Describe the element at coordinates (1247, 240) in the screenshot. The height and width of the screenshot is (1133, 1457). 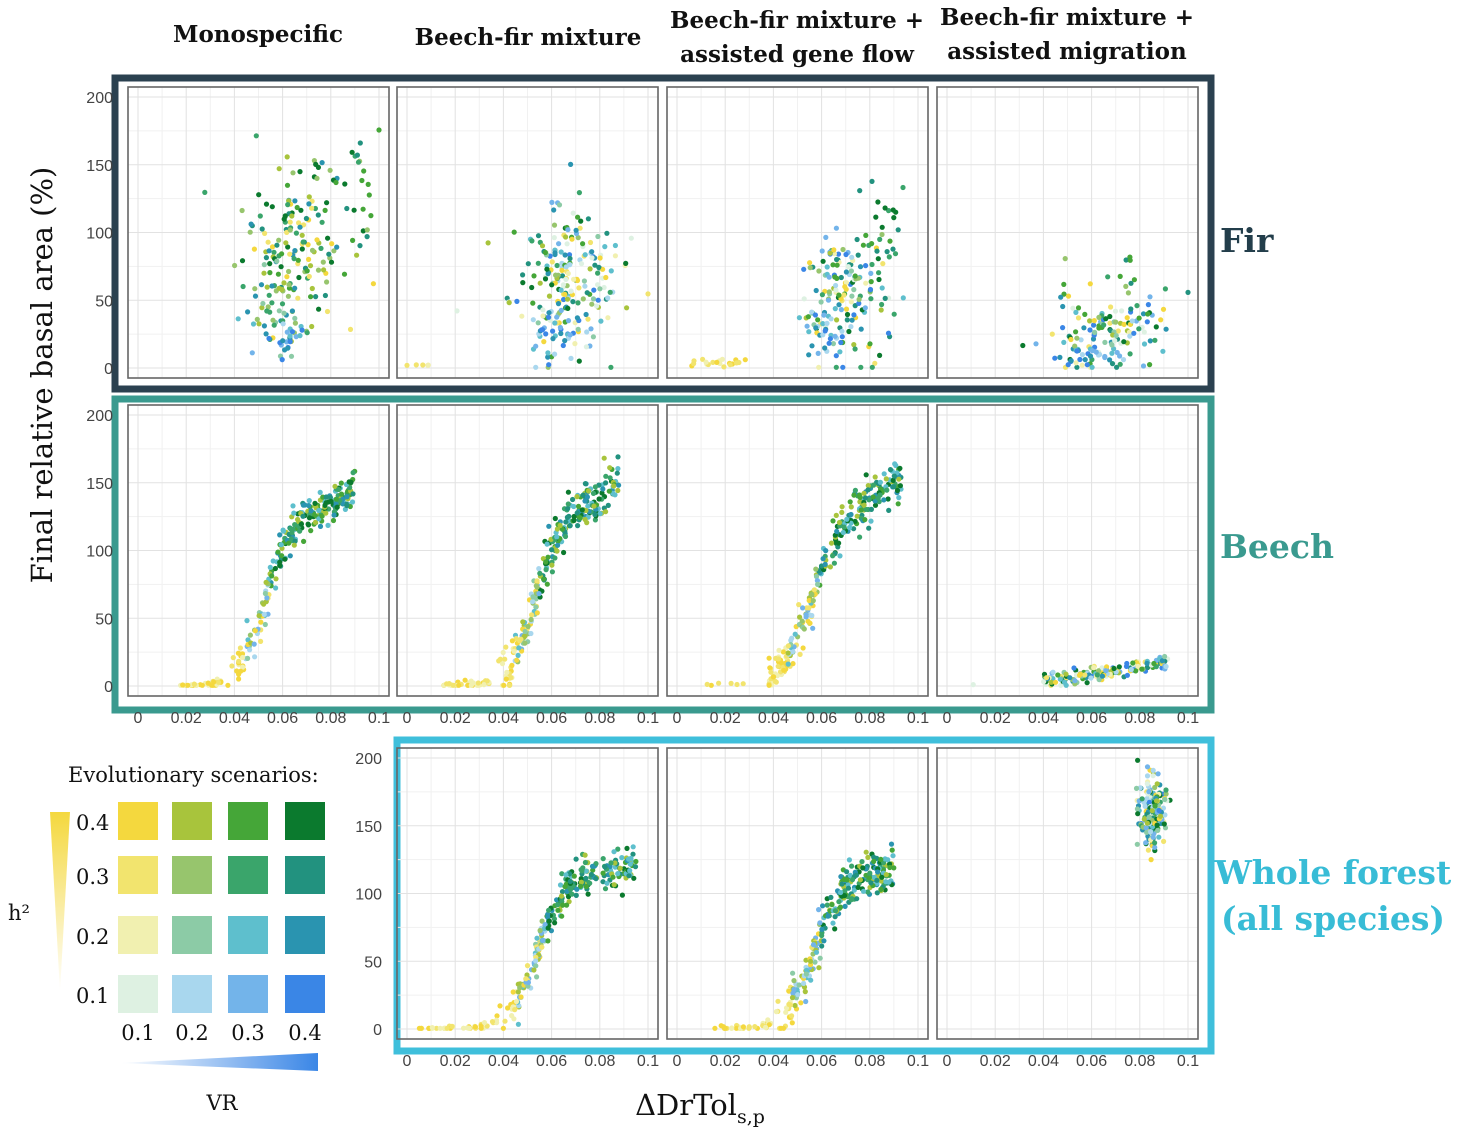
I see `row-label-1-line-1: Fir` at that location.